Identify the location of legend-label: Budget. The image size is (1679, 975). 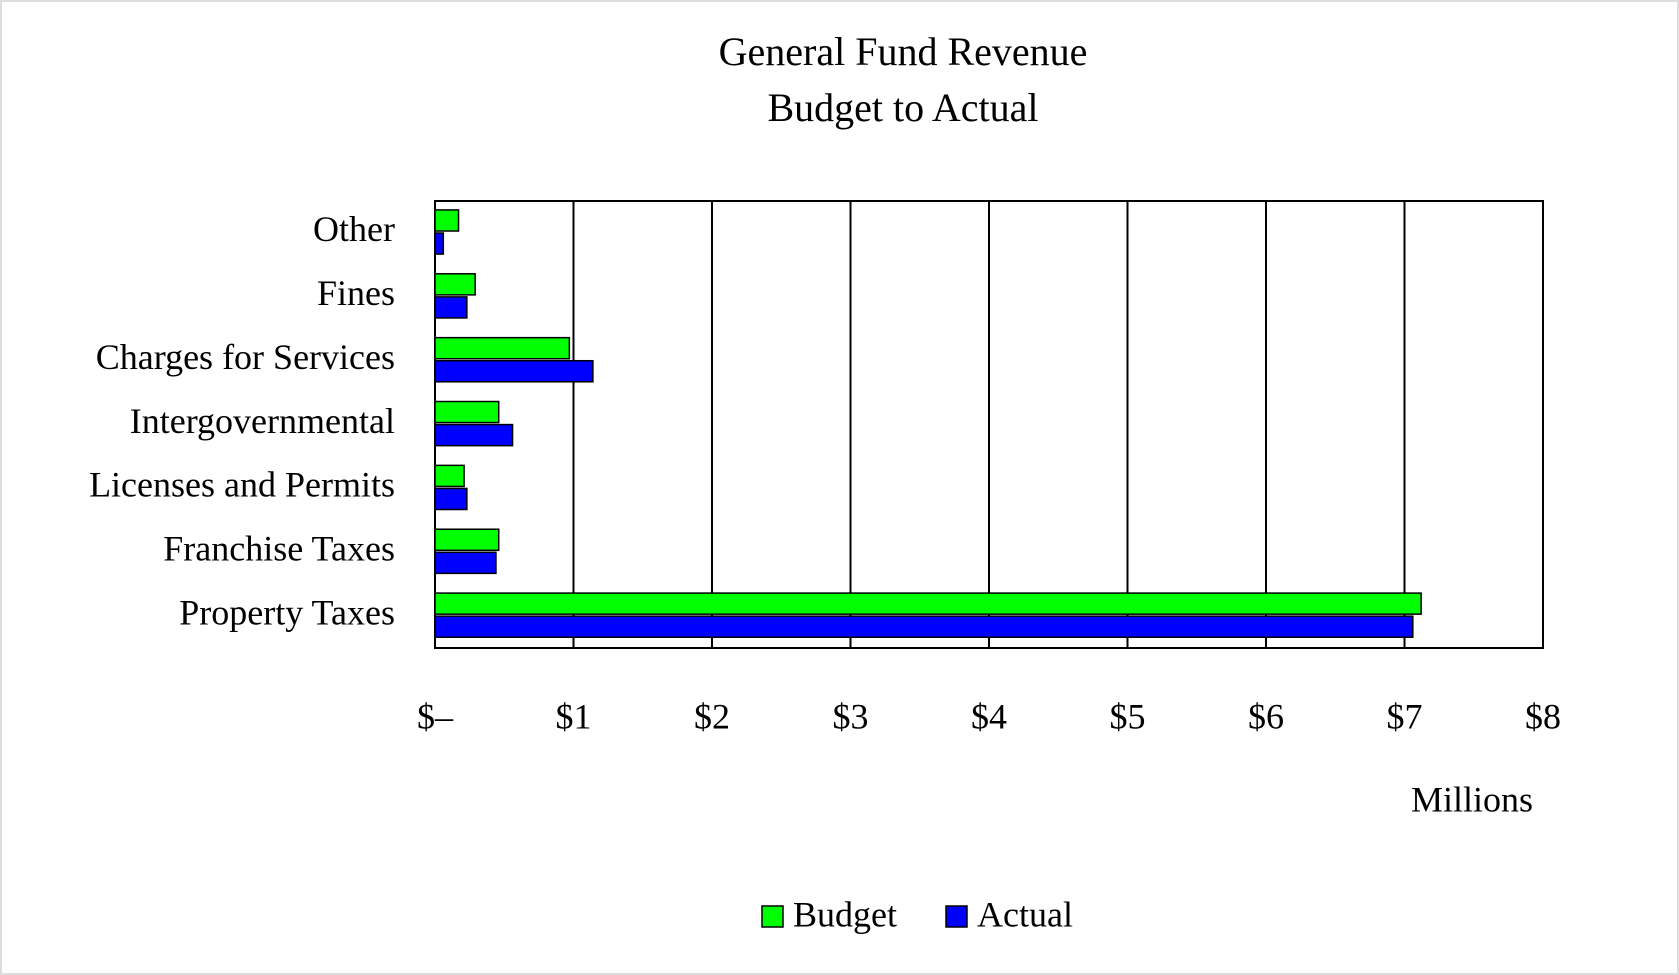
(845, 914).